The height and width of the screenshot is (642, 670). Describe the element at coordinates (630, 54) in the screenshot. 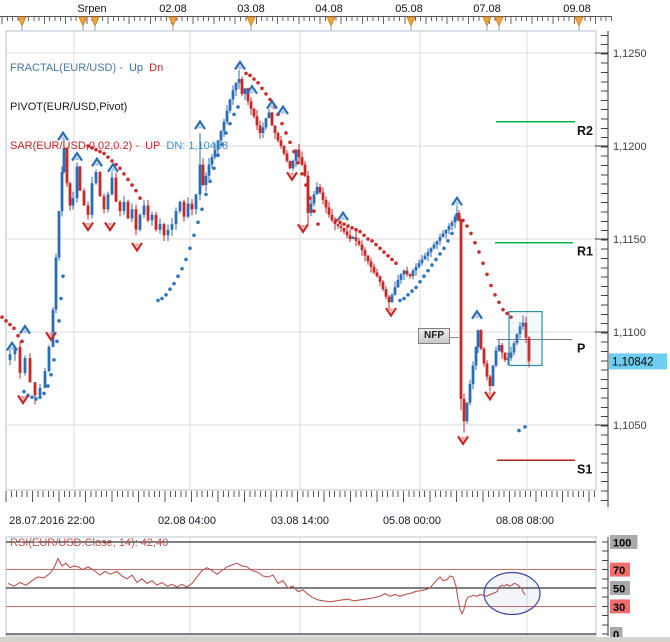

I see `price-axis-label: 1,1250` at that location.